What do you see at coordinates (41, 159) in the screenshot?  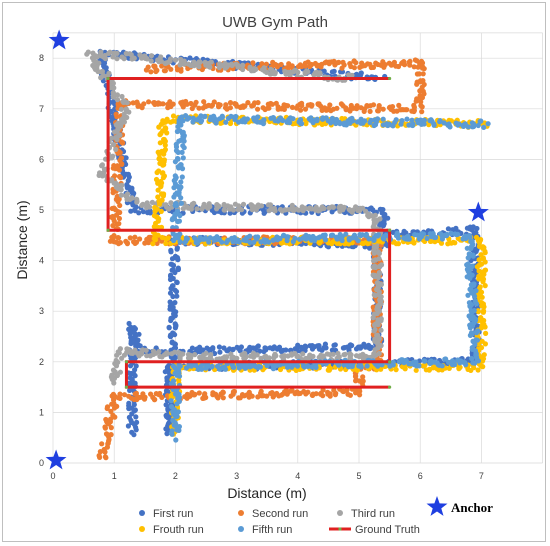 I see `y-tick-label: 6` at bounding box center [41, 159].